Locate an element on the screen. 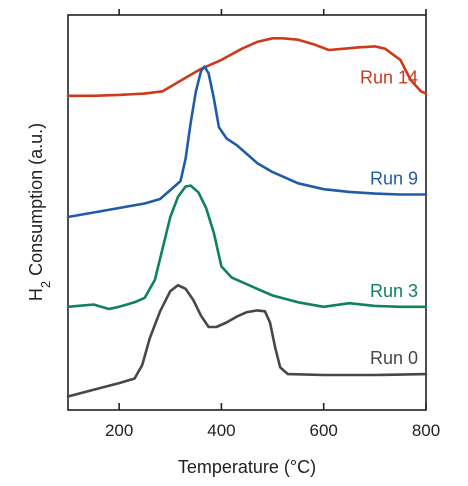  series-labels: Run 14 Run 9 Run 3 Run 0 is located at coordinates (389, 218).